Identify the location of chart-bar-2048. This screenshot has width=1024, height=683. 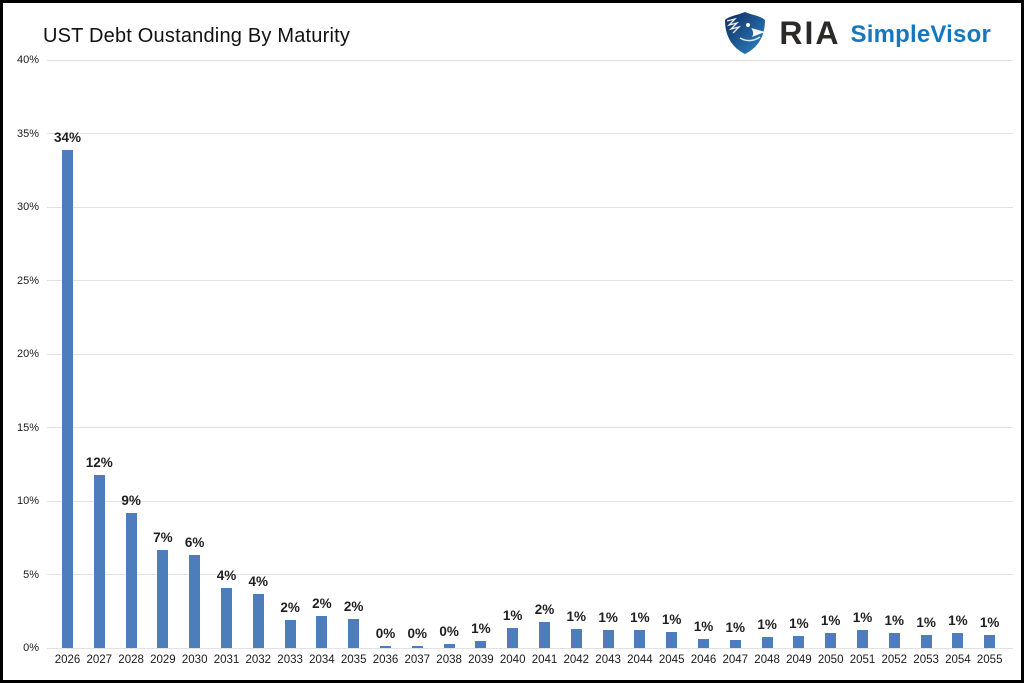
(767, 642).